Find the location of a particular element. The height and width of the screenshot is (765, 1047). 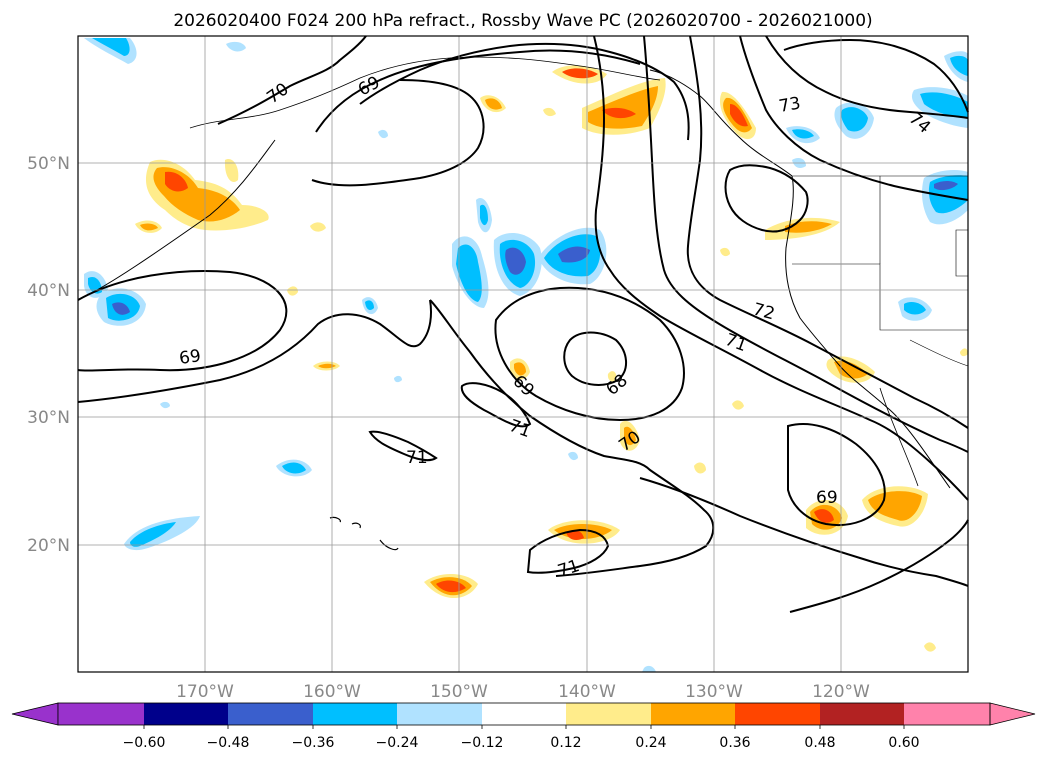

lon-label: 140°W is located at coordinates (587, 692).